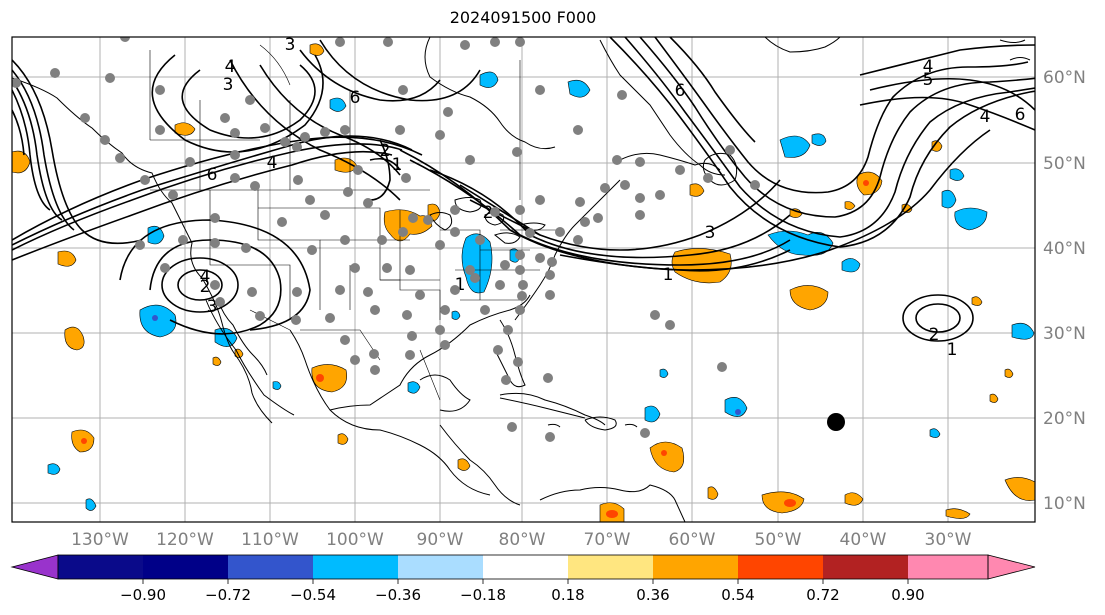 The width and height of the screenshot is (1105, 615). What do you see at coordinates (737, 595) in the screenshot?
I see `colorbar-tick-label: 0.54` at bounding box center [737, 595].